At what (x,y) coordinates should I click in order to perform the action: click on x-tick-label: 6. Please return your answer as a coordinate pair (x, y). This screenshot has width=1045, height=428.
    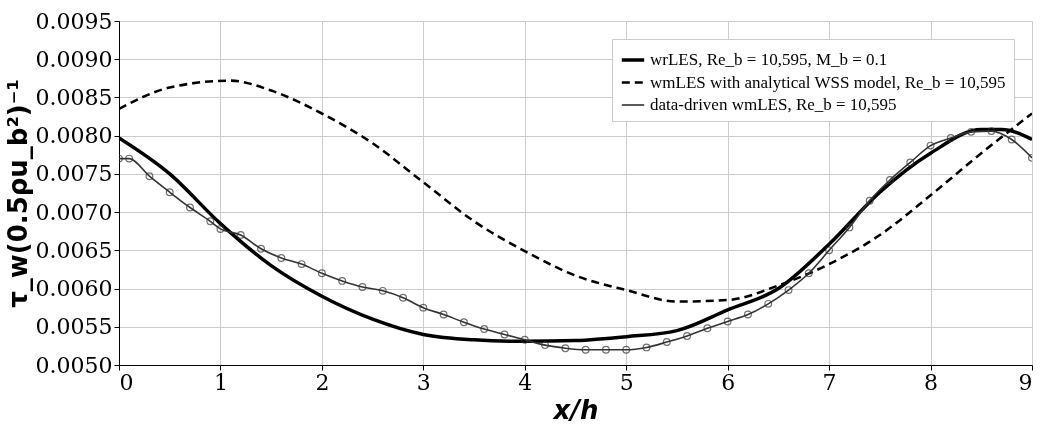
    Looking at the image, I should click on (728, 382).